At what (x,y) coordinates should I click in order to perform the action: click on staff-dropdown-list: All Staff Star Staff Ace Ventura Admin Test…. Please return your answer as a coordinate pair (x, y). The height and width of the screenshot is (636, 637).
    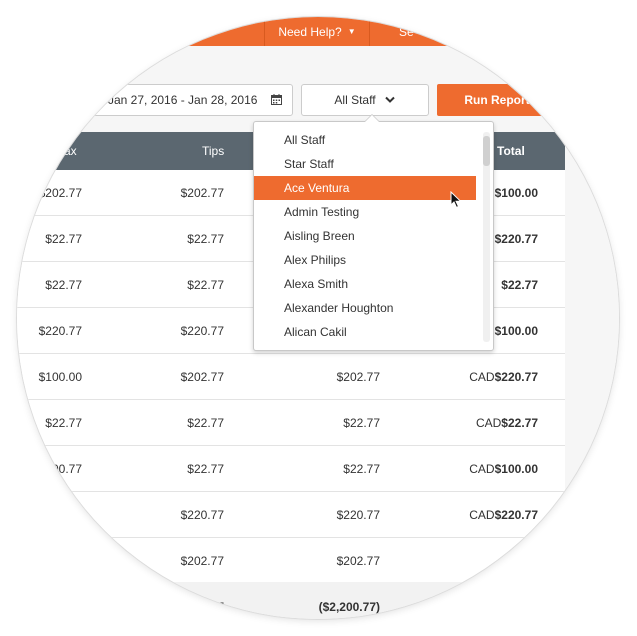
    Looking at the image, I should click on (365, 236).